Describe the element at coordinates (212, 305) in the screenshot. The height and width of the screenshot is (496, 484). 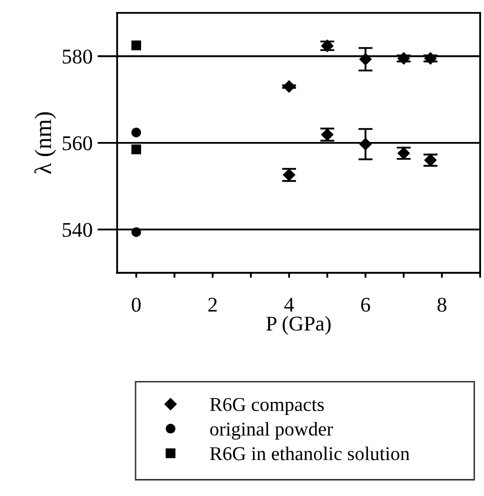
I see `x-tick-label: 2` at that location.